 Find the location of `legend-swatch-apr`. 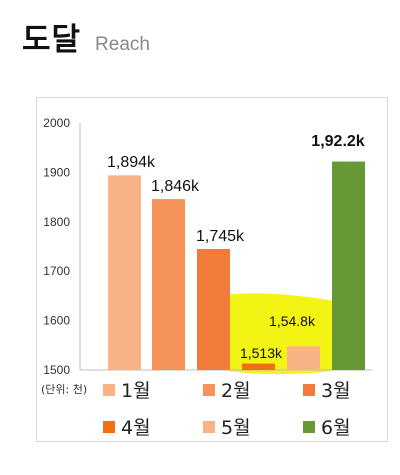

legend-swatch-apr is located at coordinates (109, 426).